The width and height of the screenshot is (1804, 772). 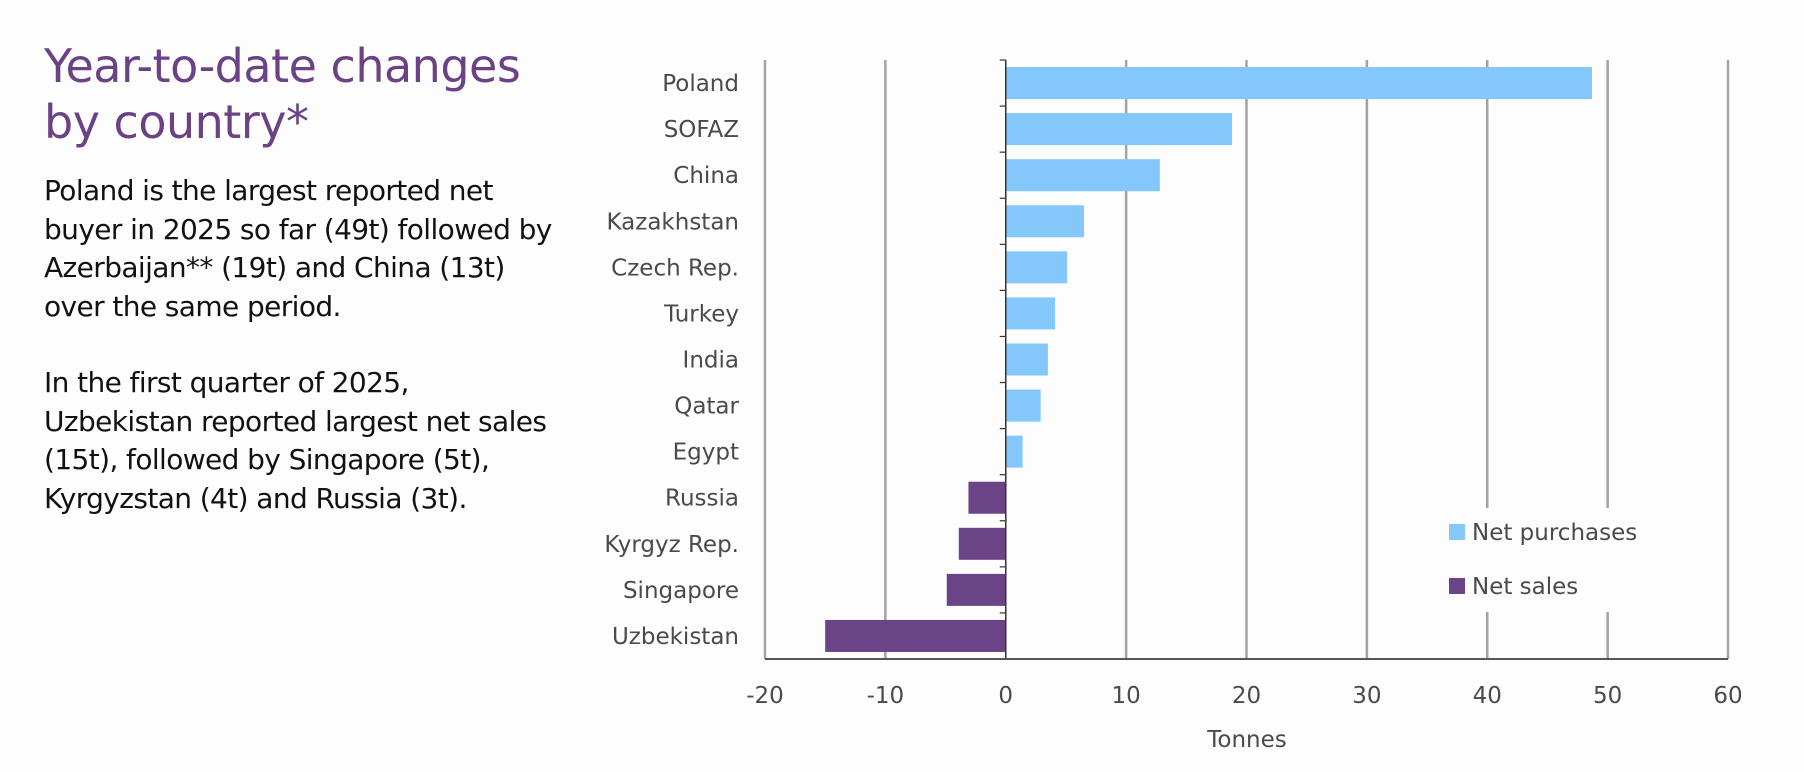 I want to click on category-label: Uzbekistan, so click(x=675, y=637).